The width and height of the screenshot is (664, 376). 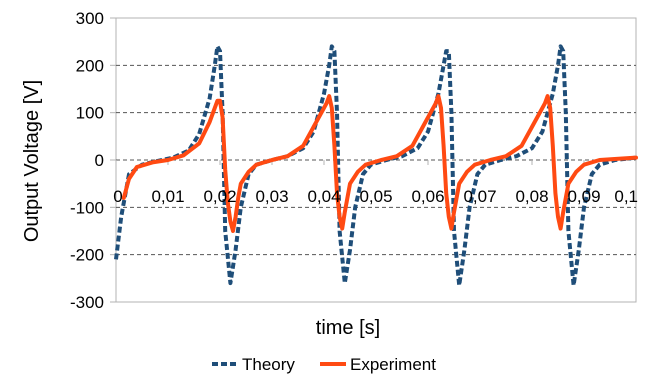 What do you see at coordinates (219, 196) in the screenshot?
I see `x-tick-label: 0,02` at bounding box center [219, 196].